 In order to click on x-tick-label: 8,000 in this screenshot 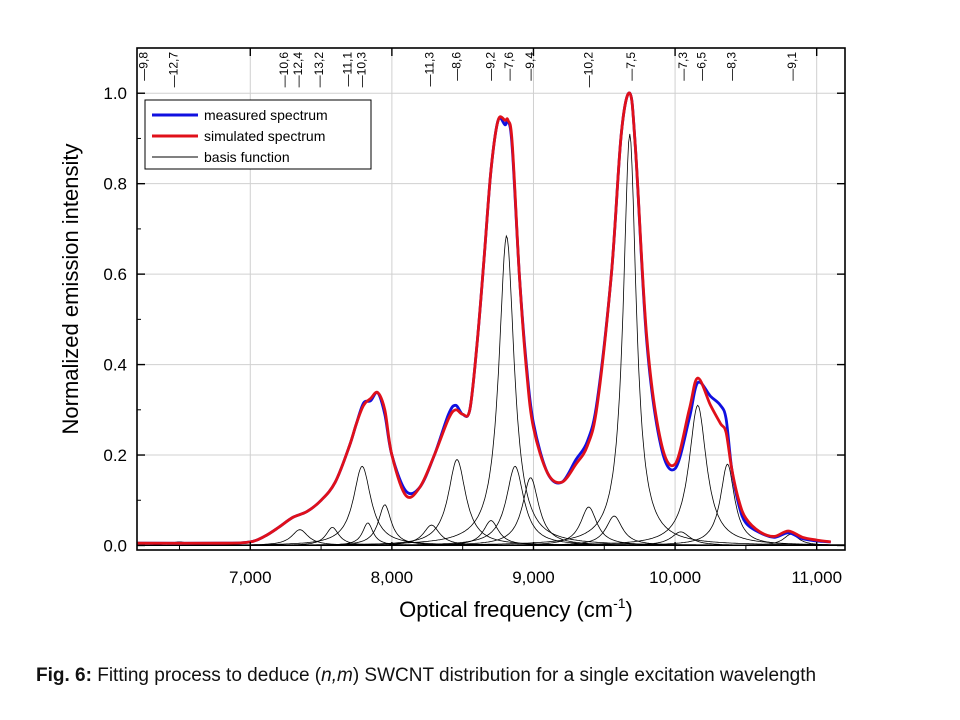, I will do `click(392, 577)`.